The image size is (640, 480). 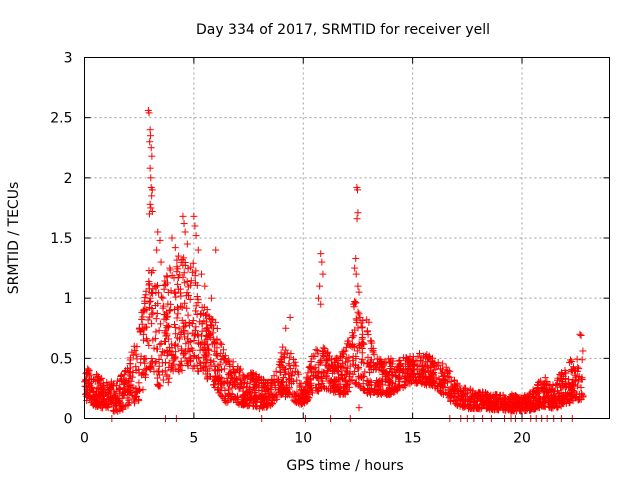 What do you see at coordinates (61, 239) in the screenshot?
I see `y-tick-label: 1.5` at bounding box center [61, 239].